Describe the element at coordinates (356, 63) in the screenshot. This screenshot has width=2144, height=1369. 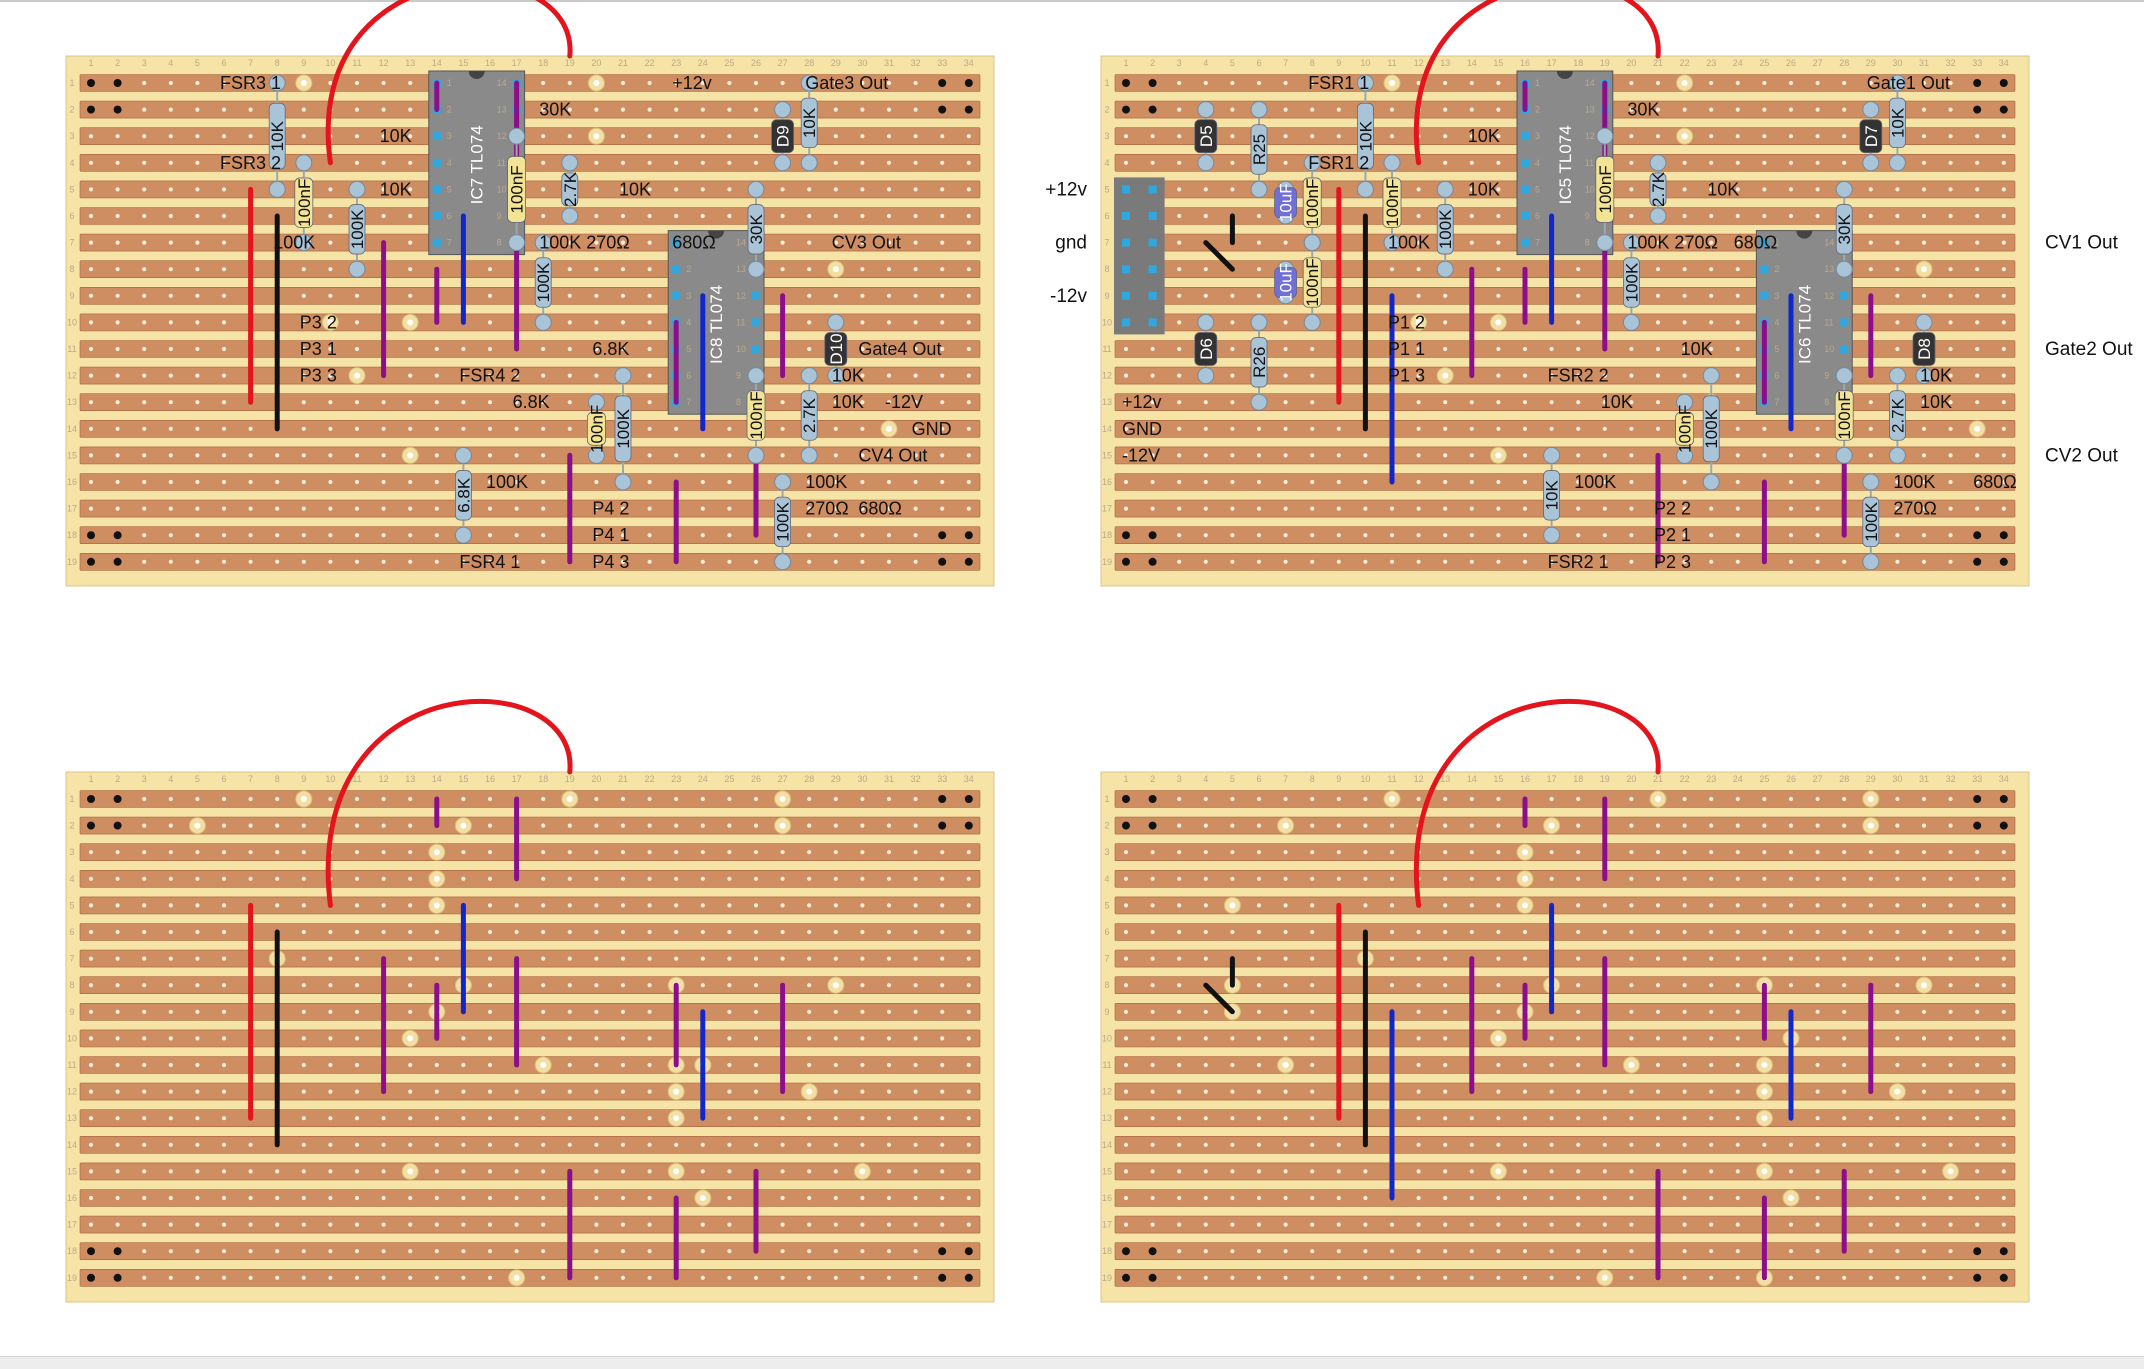
I see `column-number: 11` at that location.